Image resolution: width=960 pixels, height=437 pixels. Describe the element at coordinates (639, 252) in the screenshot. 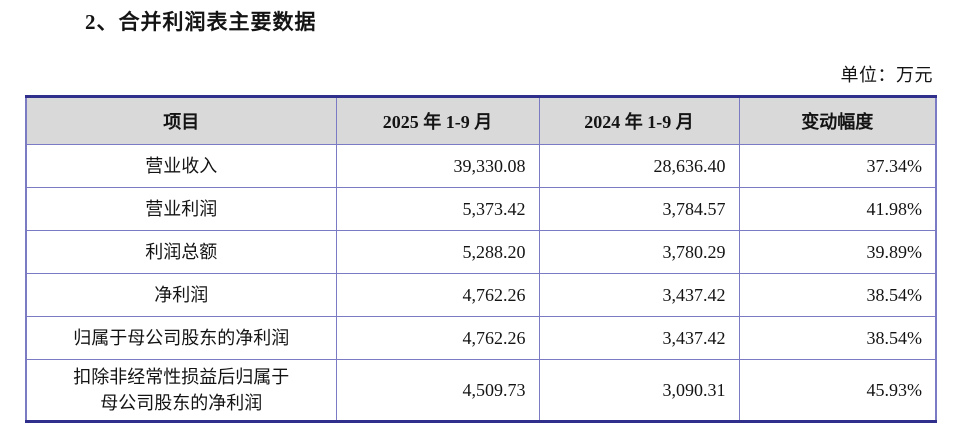

I see `cell-2024-value: 3,780.29` at that location.